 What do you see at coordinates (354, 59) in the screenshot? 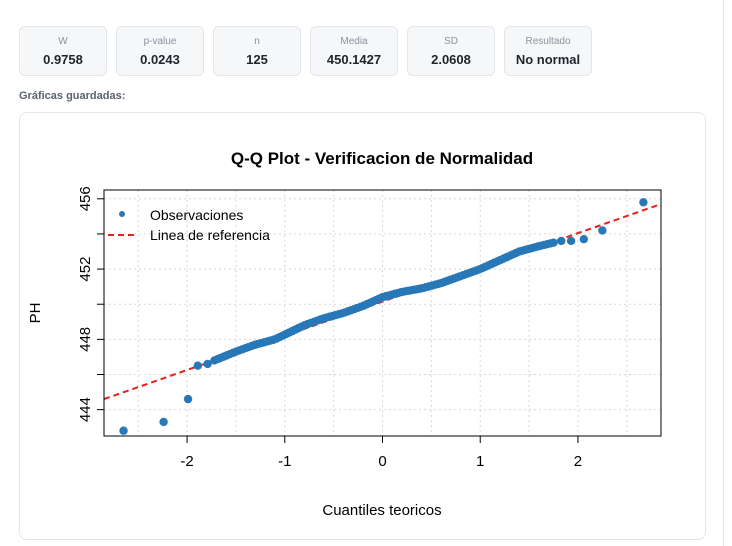
I see `stat-value: 450.1427` at bounding box center [354, 59].